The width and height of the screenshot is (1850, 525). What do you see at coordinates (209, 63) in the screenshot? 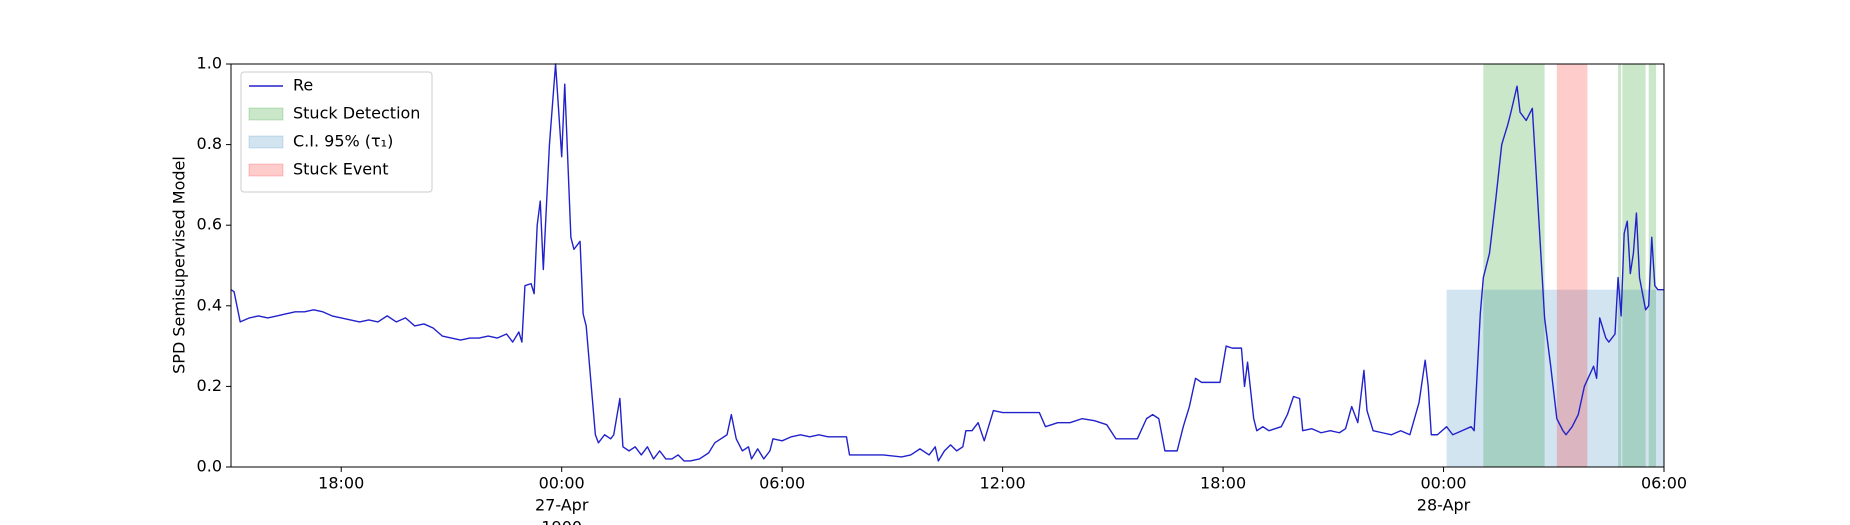
I see `y-tick-label: 1.0` at bounding box center [209, 63].